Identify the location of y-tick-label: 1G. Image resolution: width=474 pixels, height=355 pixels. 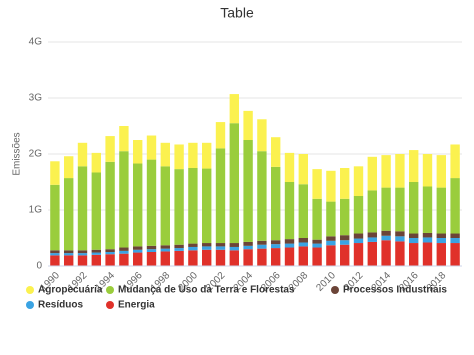
(36, 210).